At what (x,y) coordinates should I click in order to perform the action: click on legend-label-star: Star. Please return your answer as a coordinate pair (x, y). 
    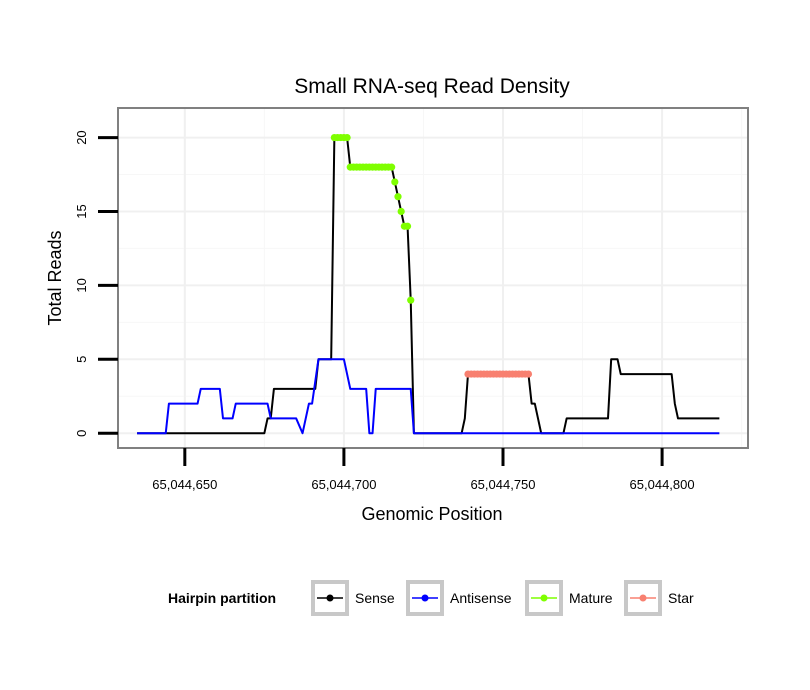
    Looking at the image, I should click on (681, 598).